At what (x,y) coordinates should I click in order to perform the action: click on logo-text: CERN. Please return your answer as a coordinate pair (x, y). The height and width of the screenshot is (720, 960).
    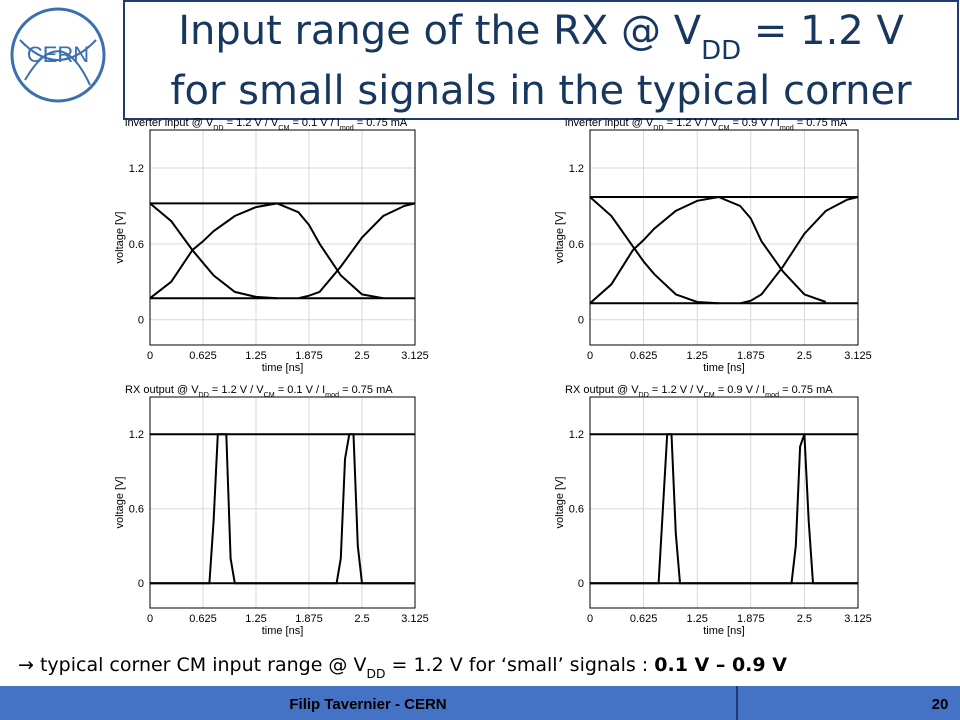
    Looking at the image, I should click on (58, 54).